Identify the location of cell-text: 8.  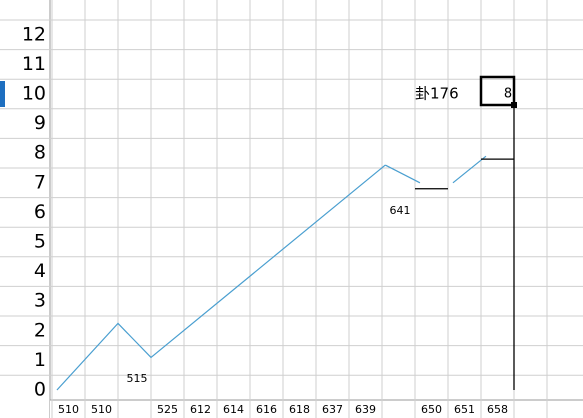
(508, 94).